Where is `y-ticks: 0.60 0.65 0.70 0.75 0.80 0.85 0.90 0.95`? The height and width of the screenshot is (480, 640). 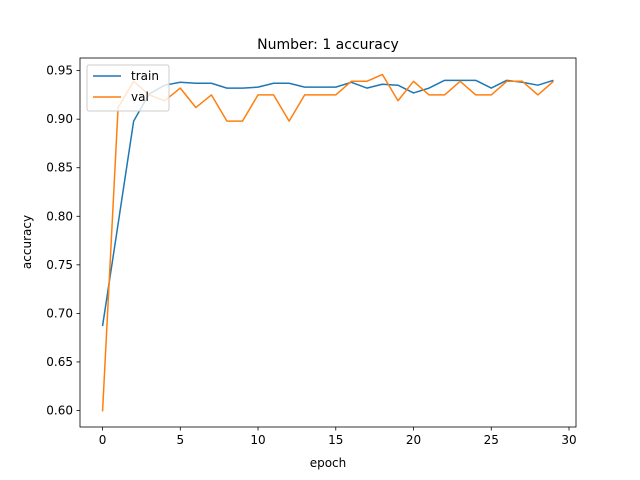 y-ticks: 0.60 0.65 0.70 0.75 0.80 0.85 0.90 0.95 is located at coordinates (63, 240).